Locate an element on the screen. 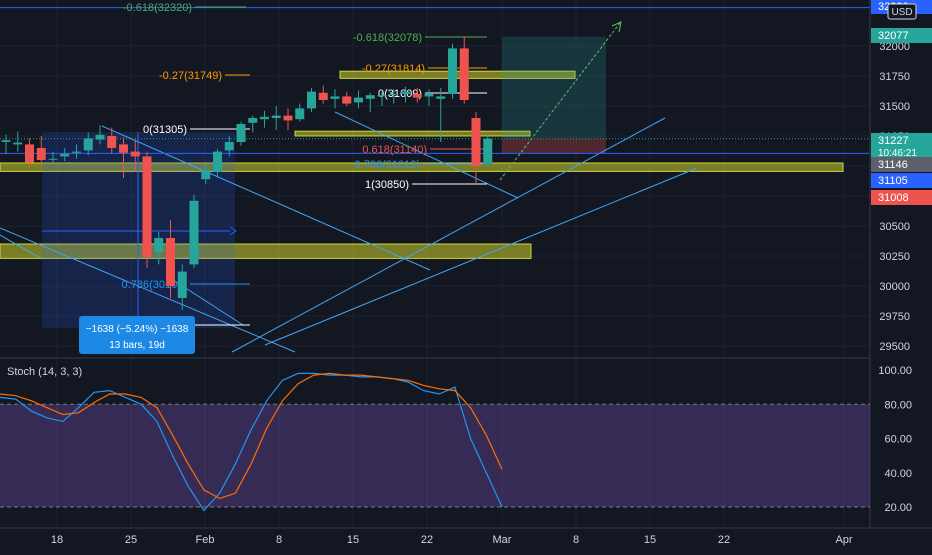 The width and height of the screenshot is (932, 555). price-axis-bg is located at coordinates (901, 275).